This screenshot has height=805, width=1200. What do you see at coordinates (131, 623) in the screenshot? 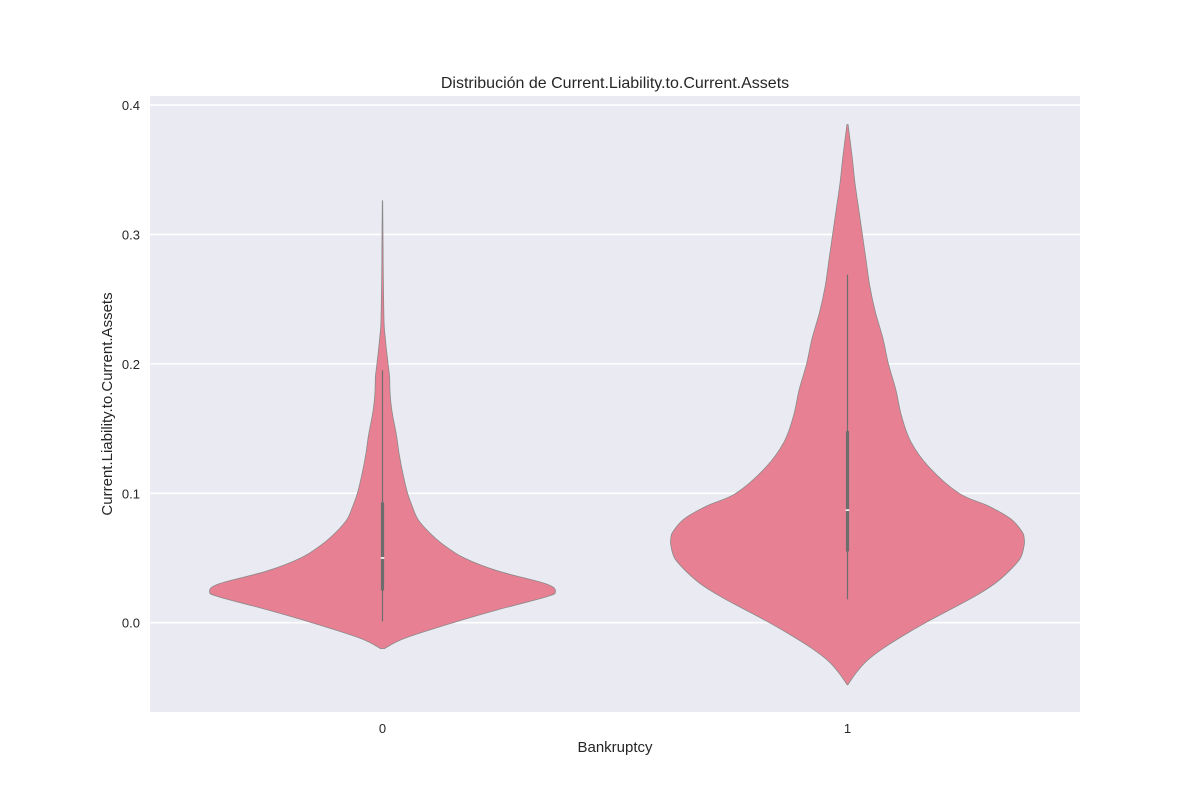
I see `y-tick-label: 0.0` at bounding box center [131, 623].